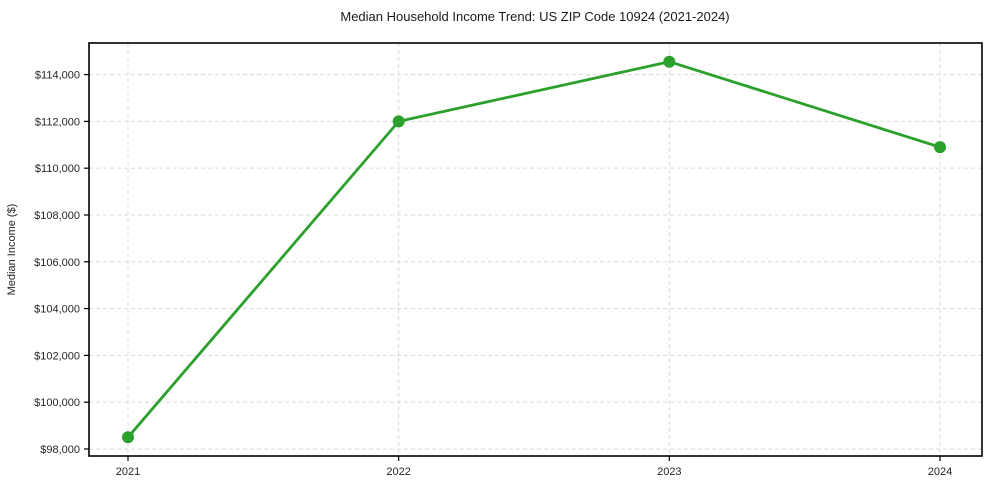  I want to click on y-tick-label: $106,000, so click(57, 263).